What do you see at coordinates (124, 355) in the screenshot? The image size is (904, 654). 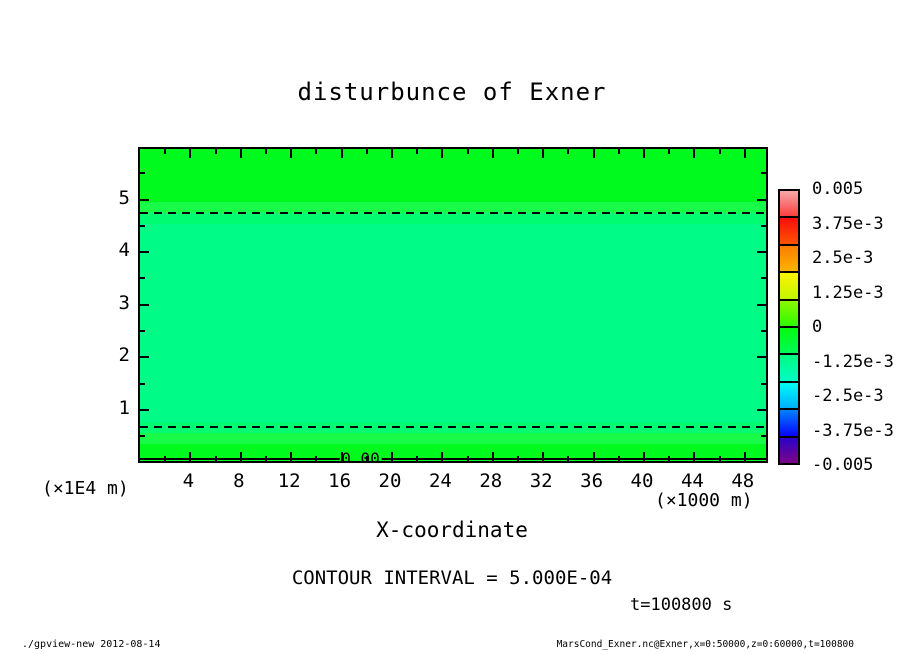 I see `y-tick-label: 2` at bounding box center [124, 355].